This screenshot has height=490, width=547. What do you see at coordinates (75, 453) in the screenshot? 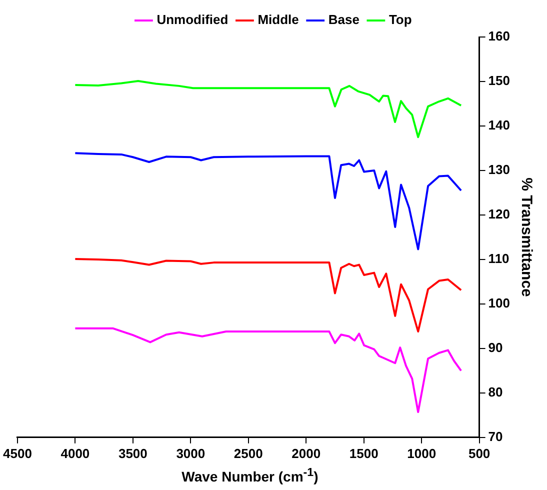
I see `x-tick-label: 4000` at bounding box center [75, 453].